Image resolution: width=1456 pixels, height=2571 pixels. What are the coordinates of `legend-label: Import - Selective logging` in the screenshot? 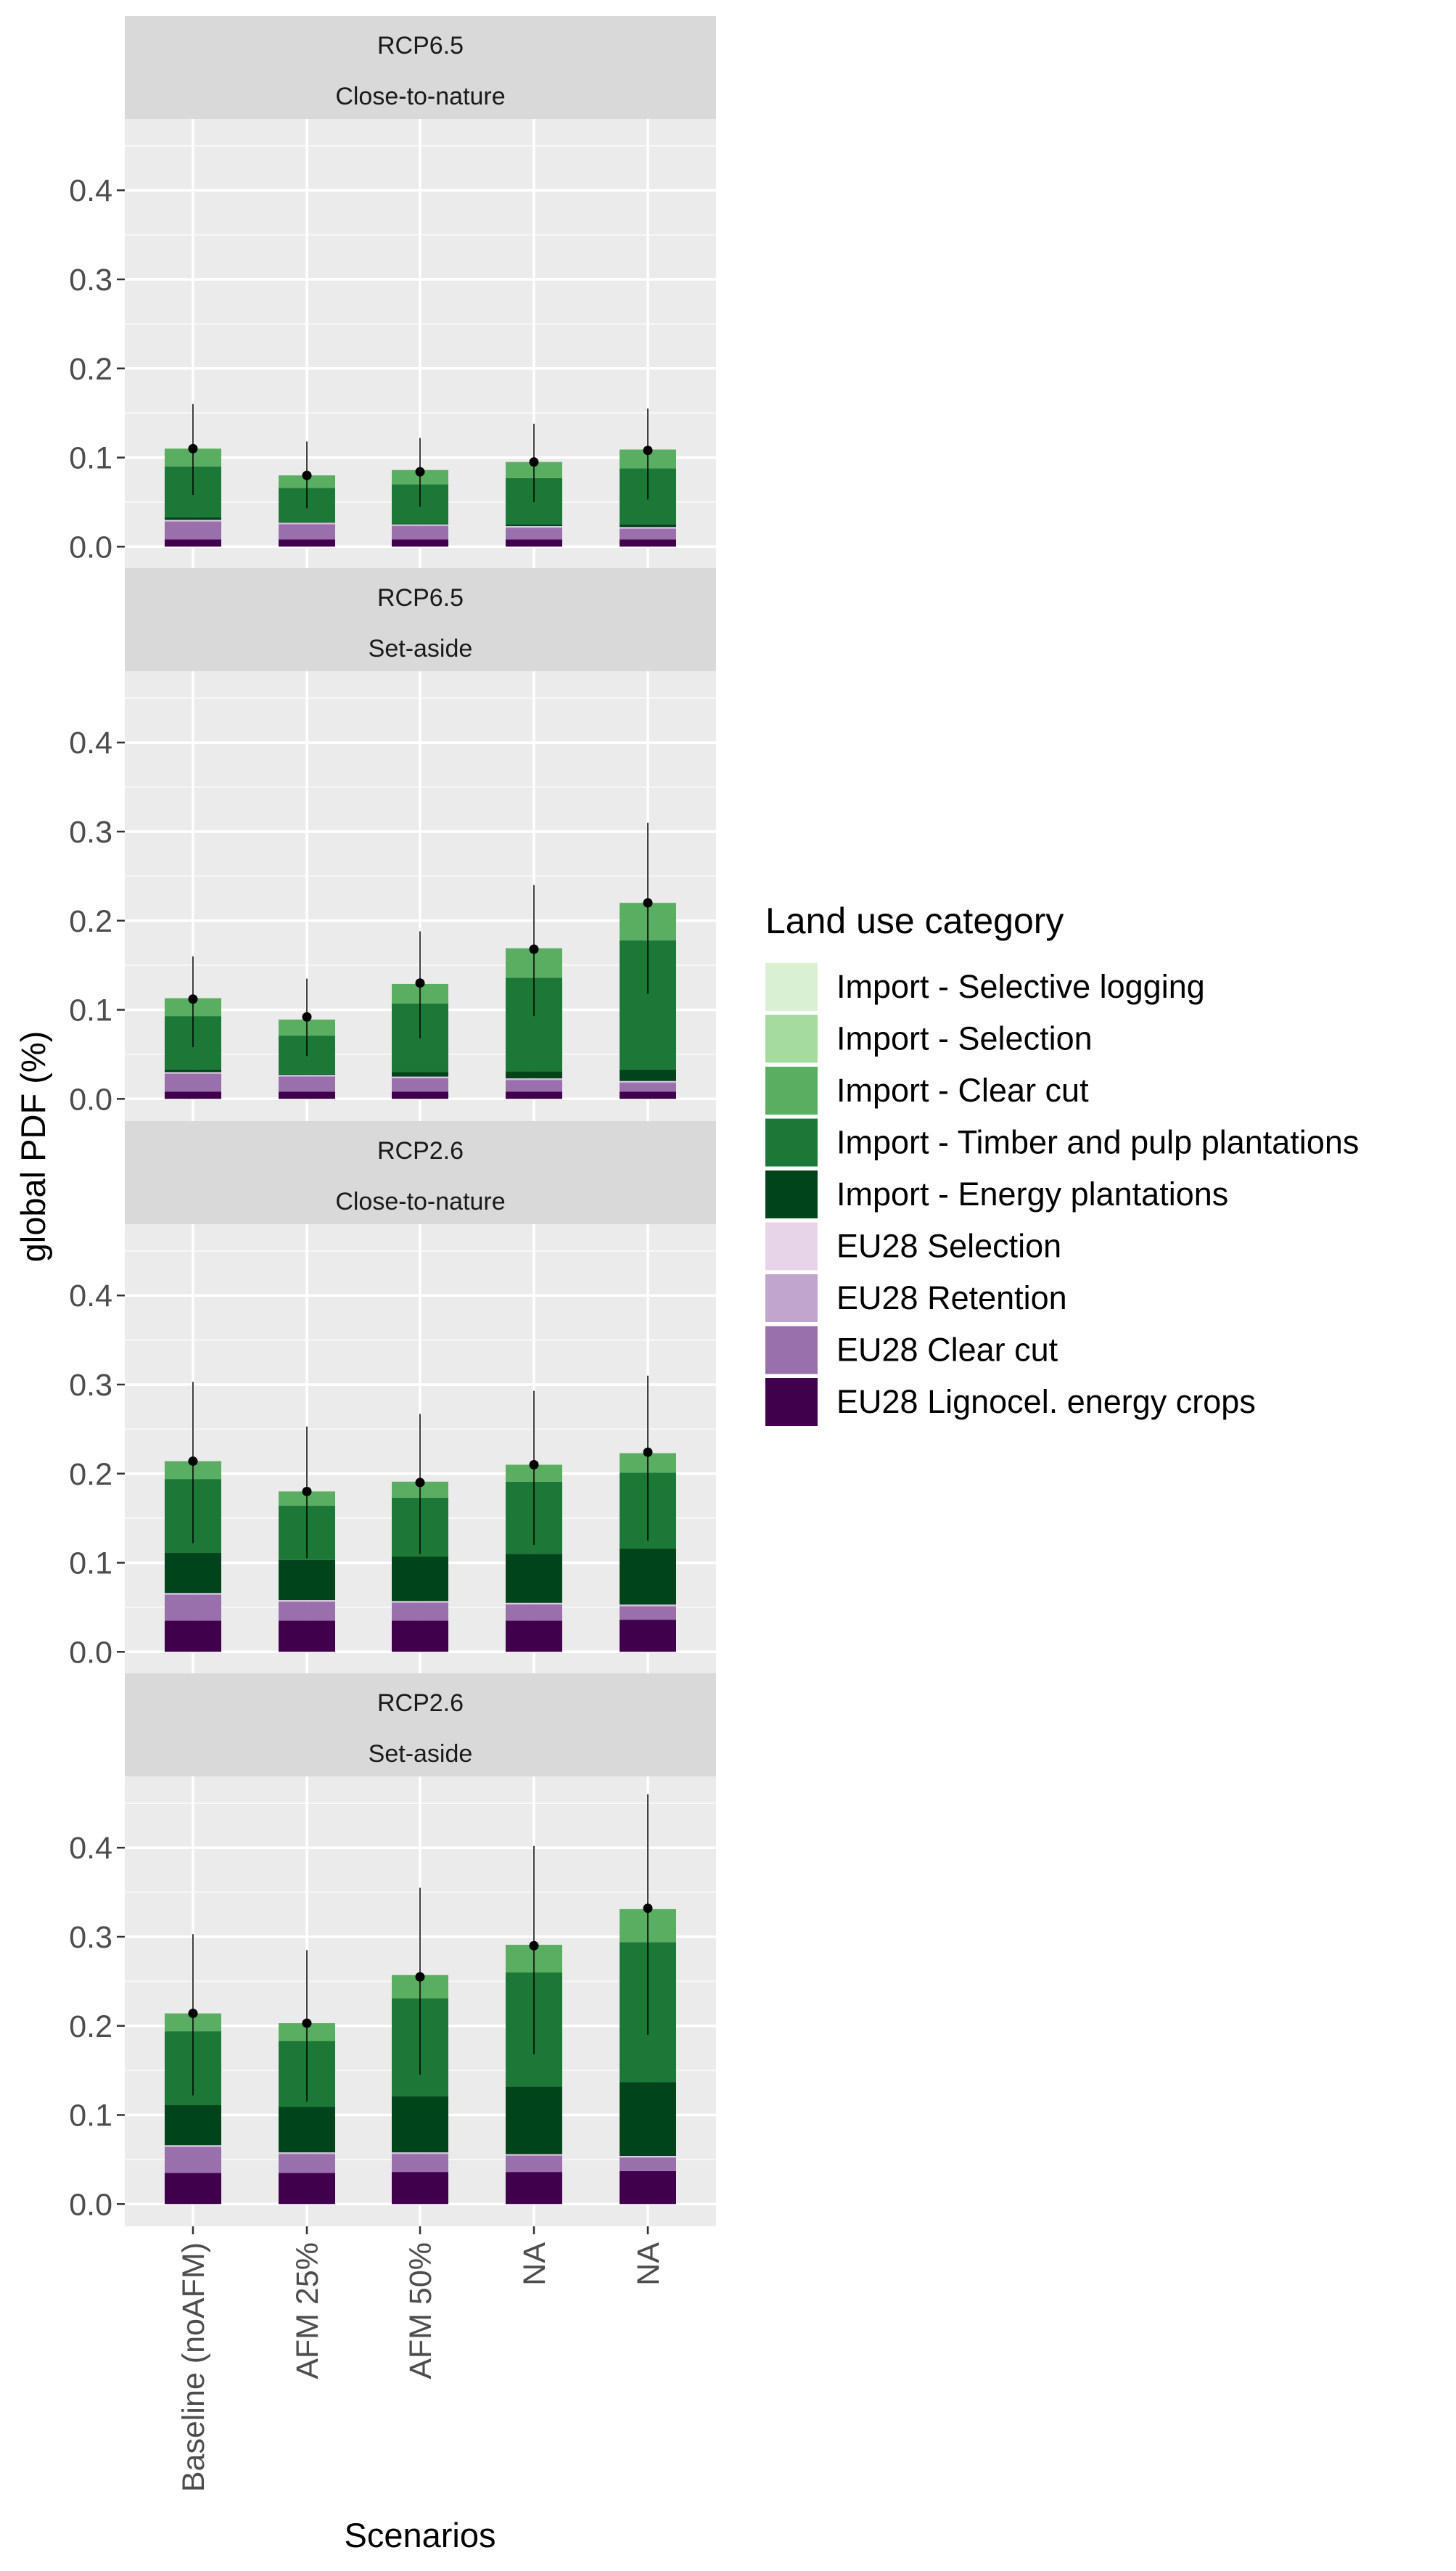 It's located at (1020, 987).